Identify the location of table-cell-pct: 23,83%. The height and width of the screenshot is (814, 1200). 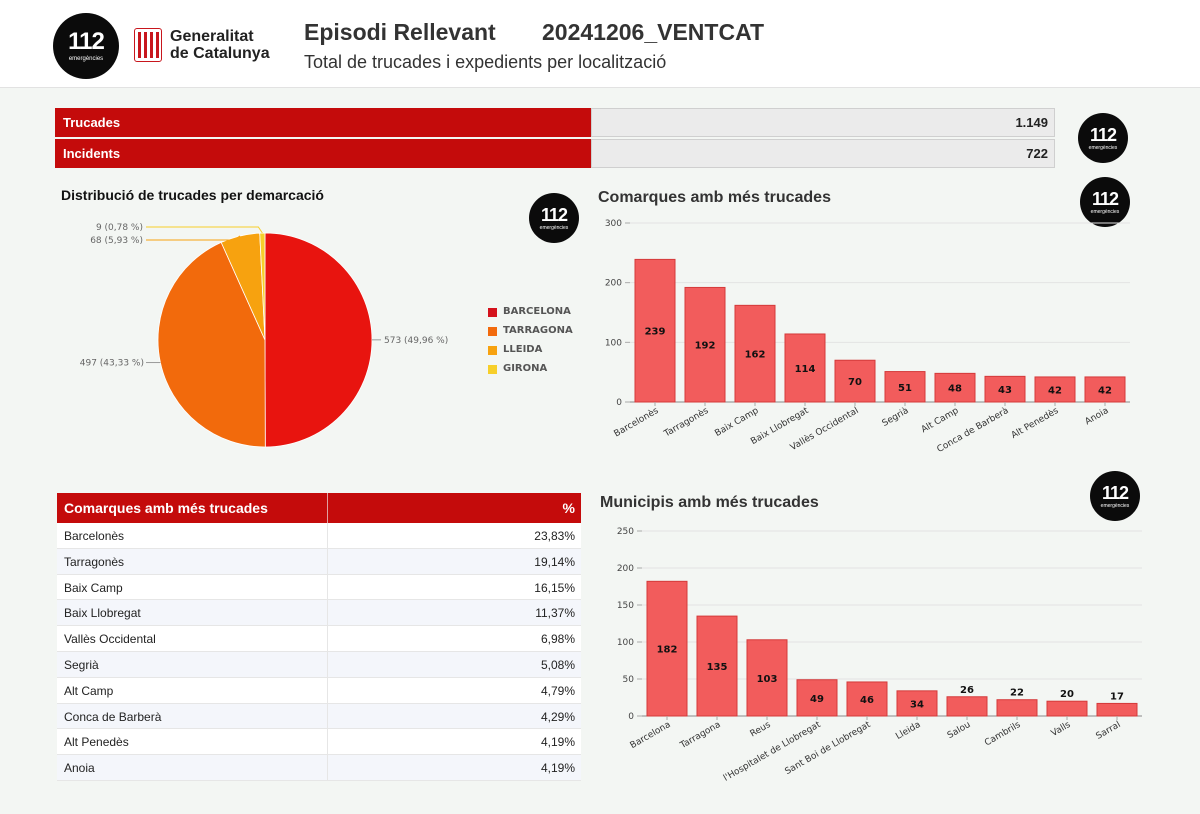
(554, 536).